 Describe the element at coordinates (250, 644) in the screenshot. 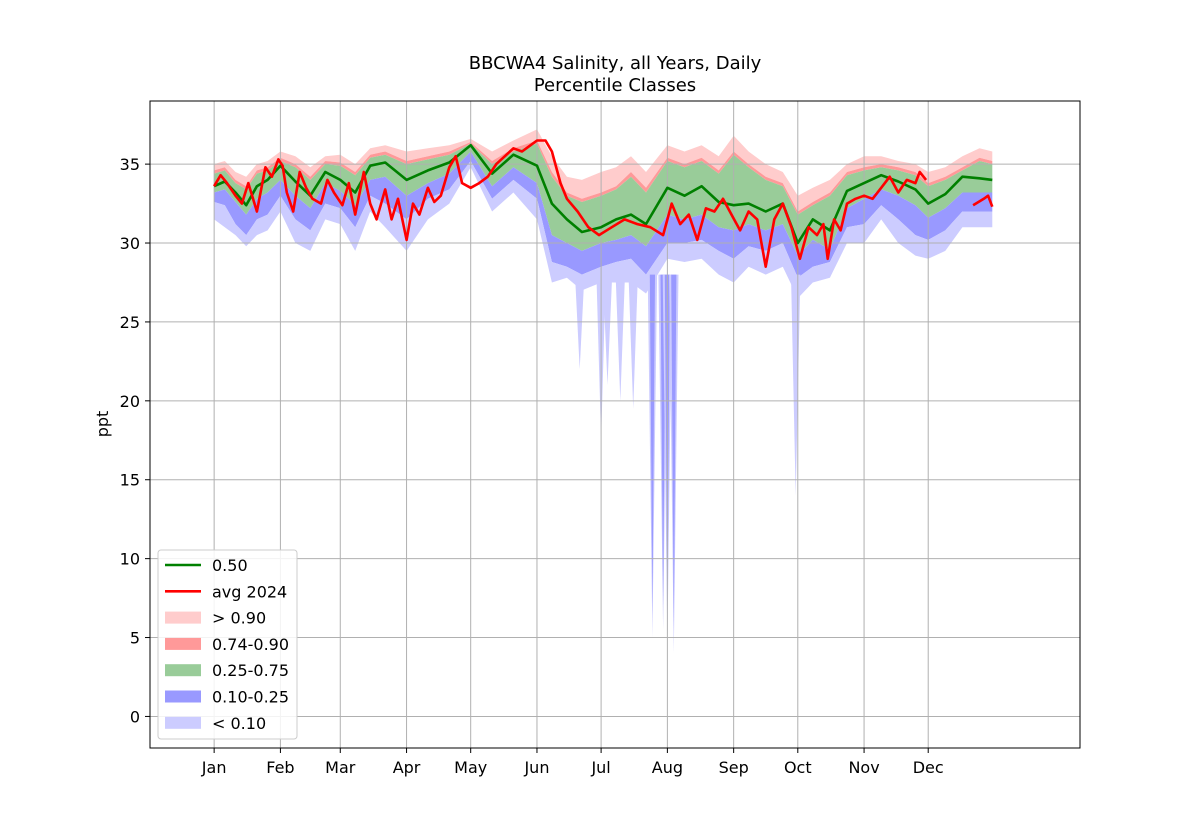

I see `legend-label: 0.74-0.90` at that location.